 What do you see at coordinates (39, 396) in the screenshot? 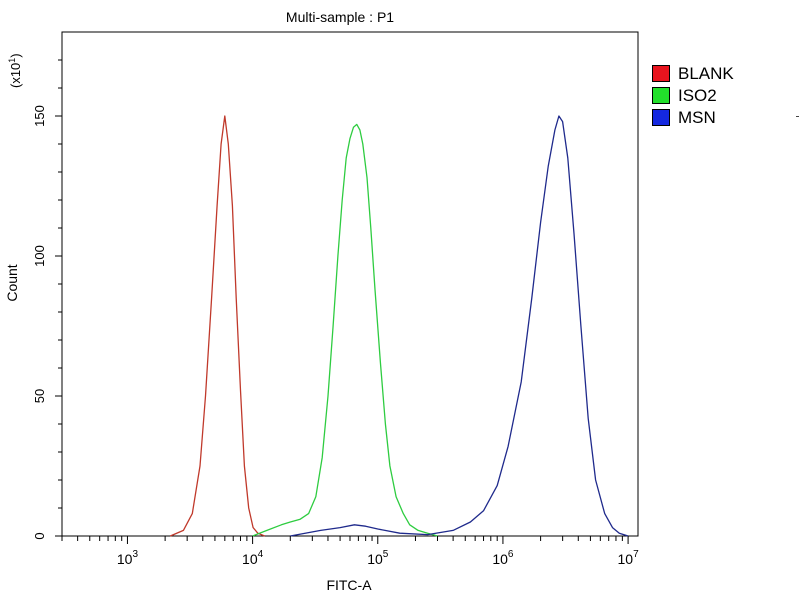
I see `y-tick-label: 50` at bounding box center [39, 396].